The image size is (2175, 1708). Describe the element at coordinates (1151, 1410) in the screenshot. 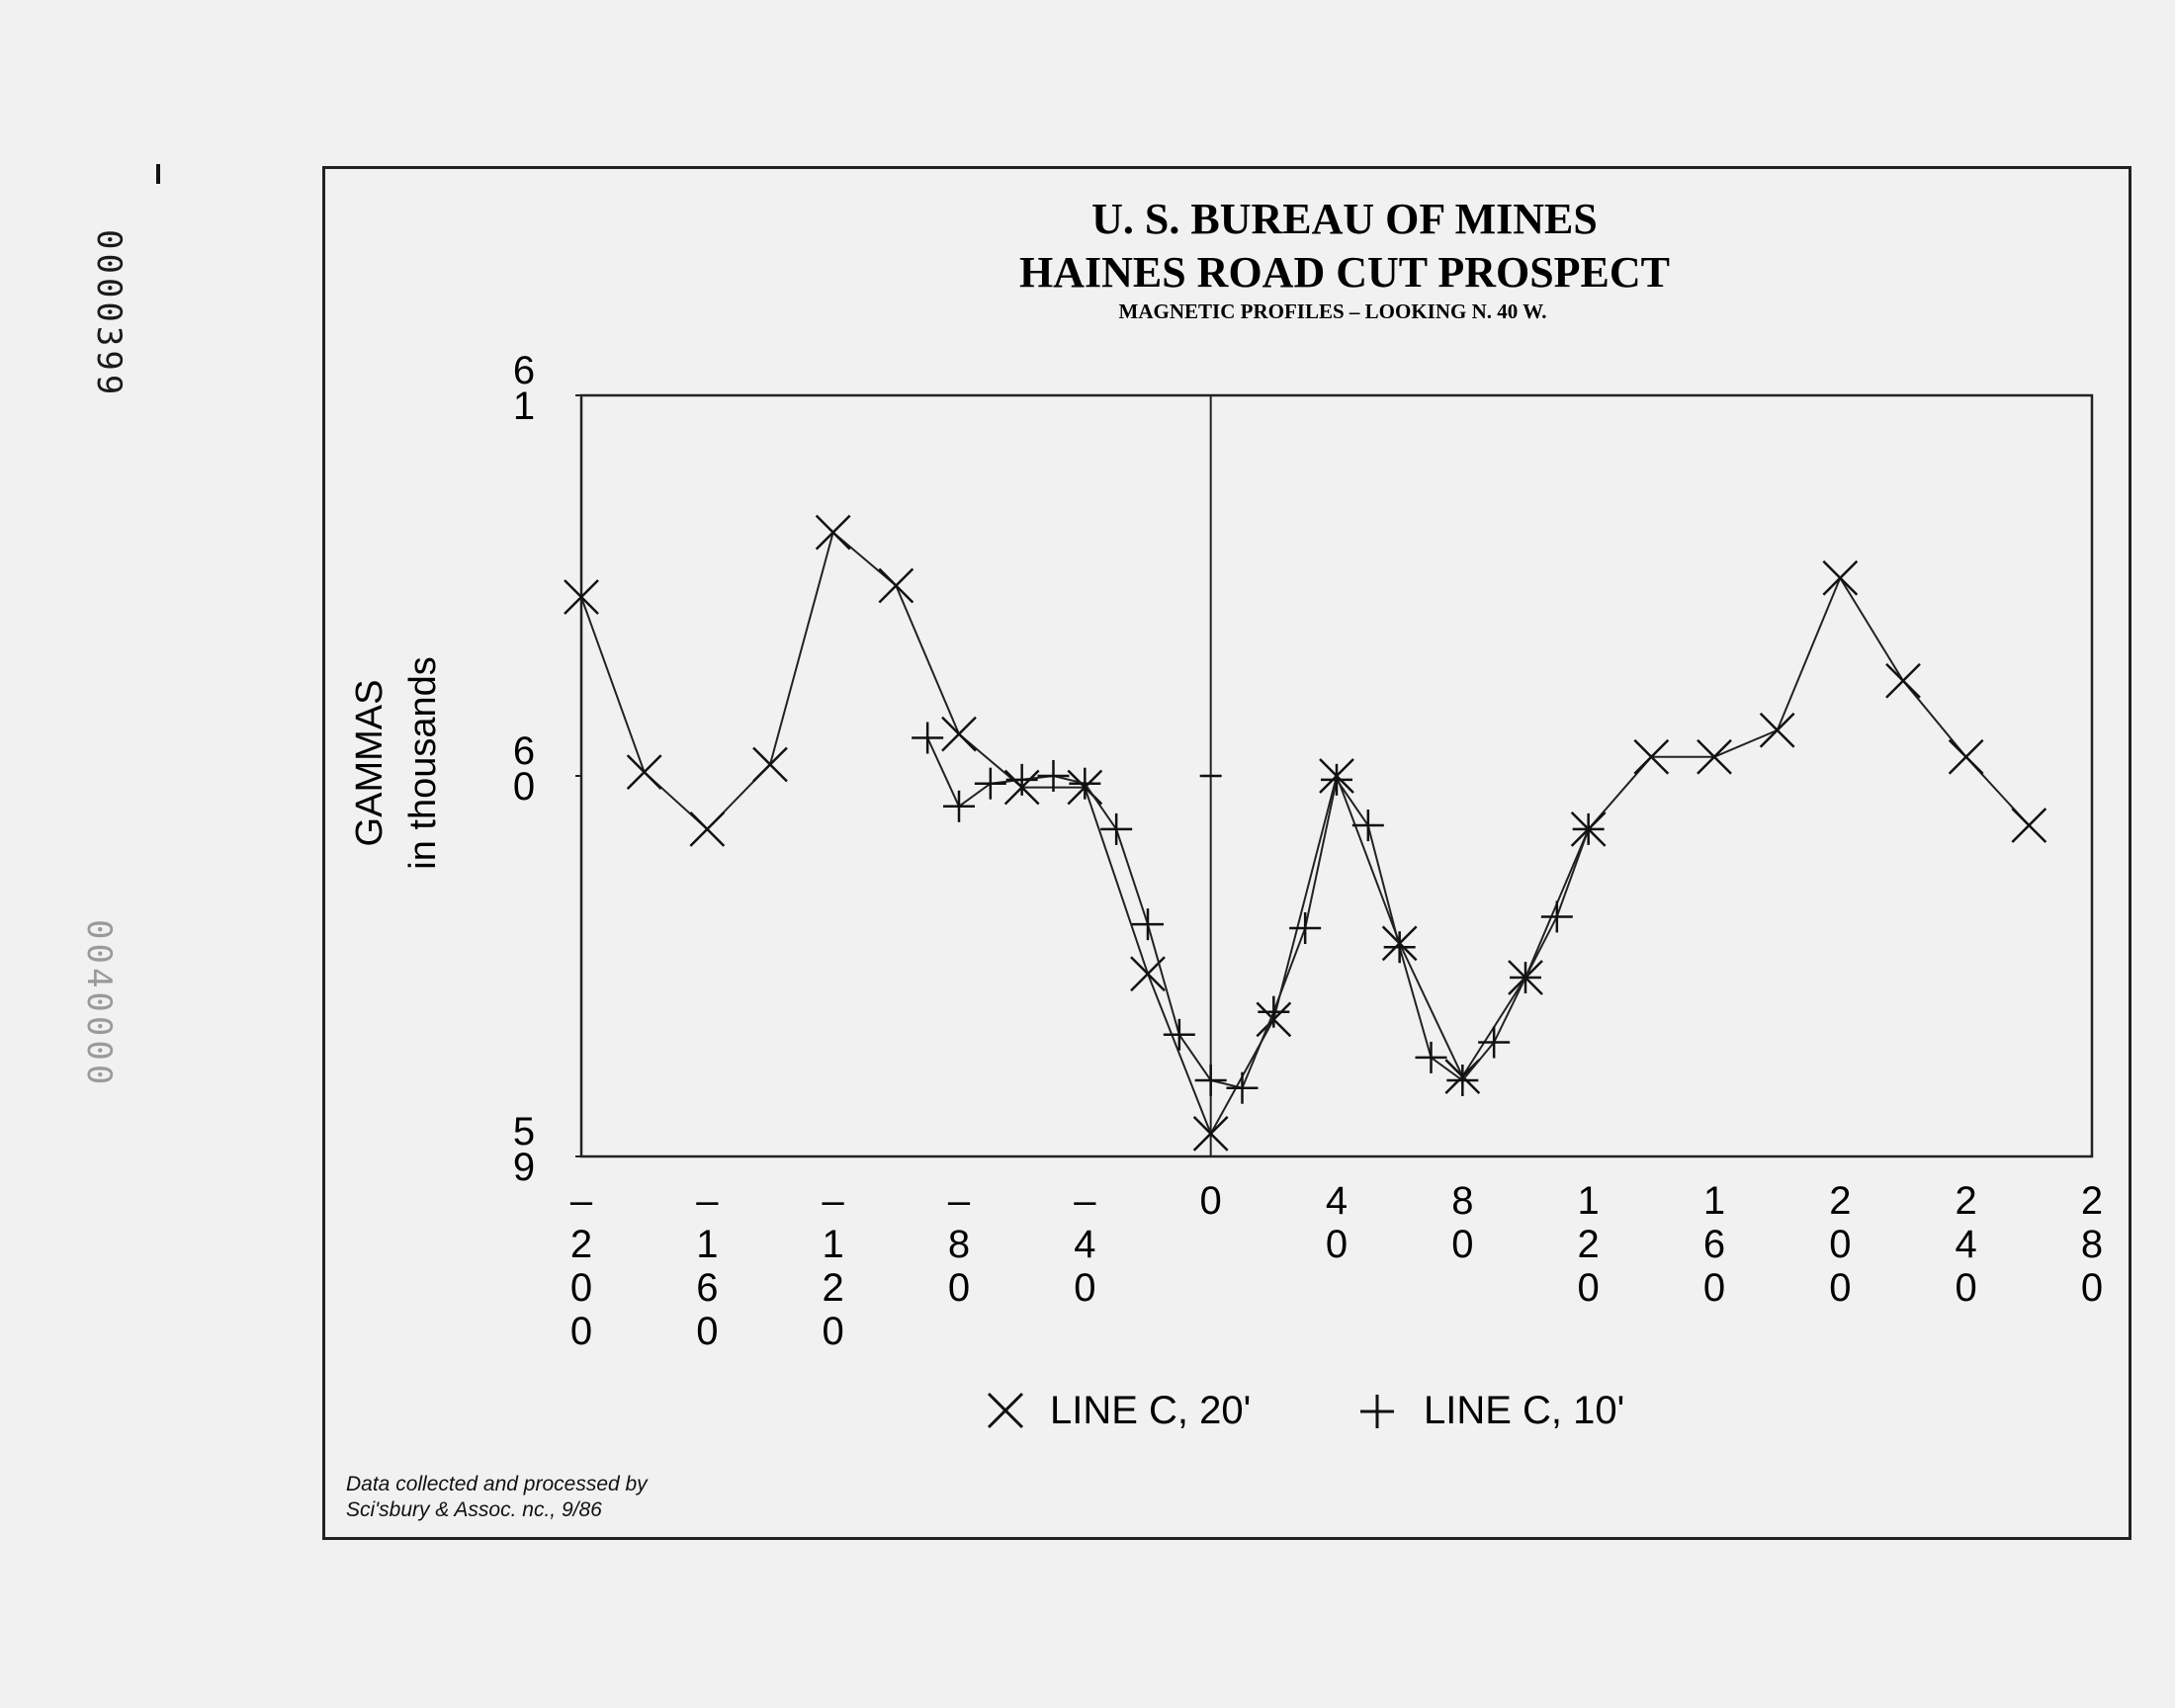

I see `legend-label-line-c-20: LINE C, 20'` at that location.